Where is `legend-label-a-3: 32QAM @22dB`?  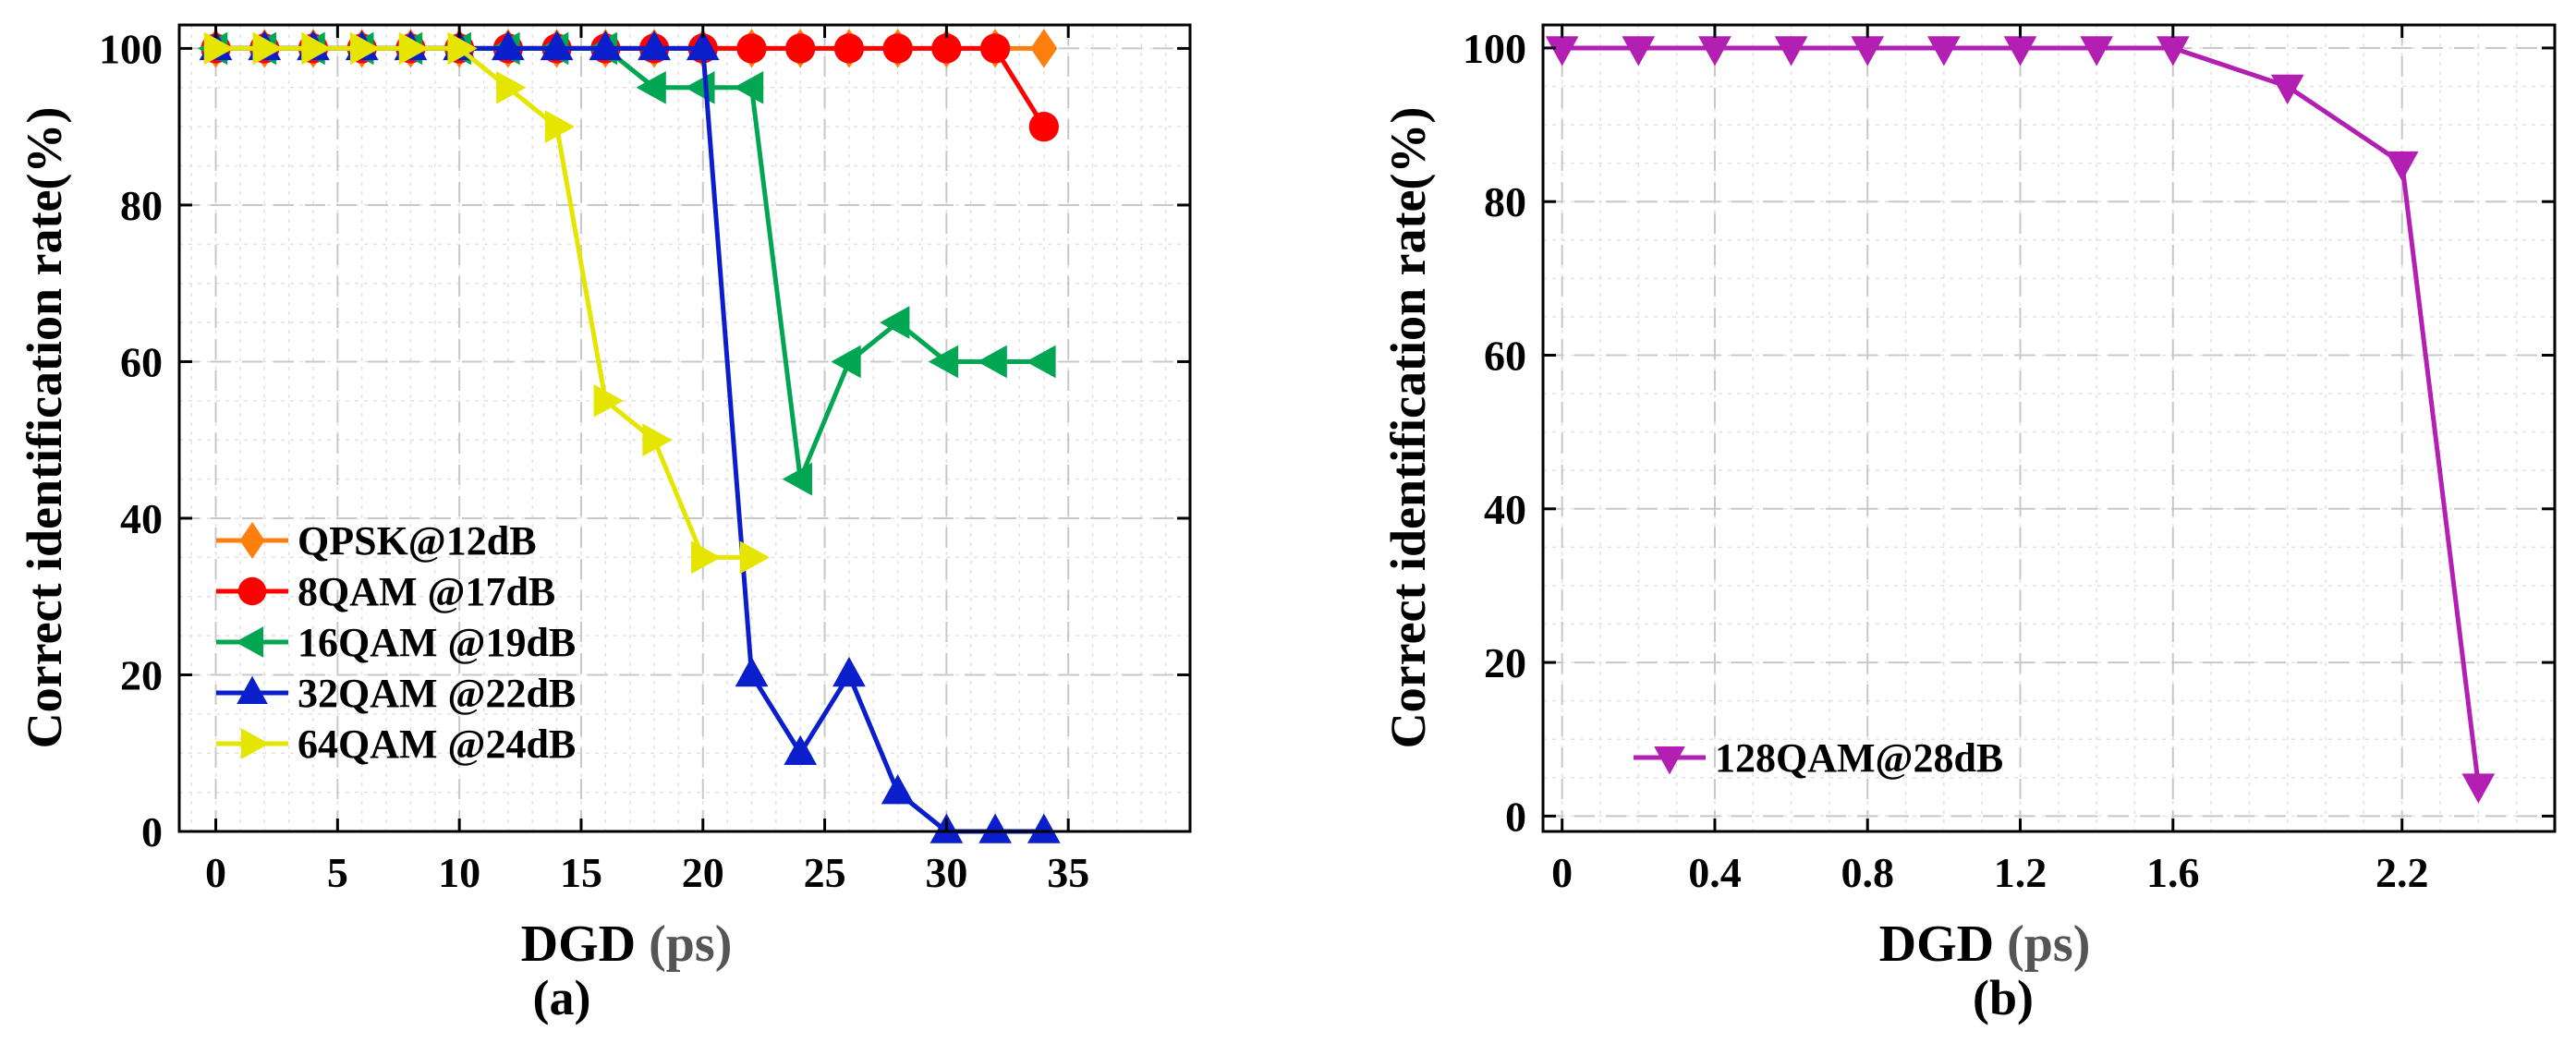 legend-label-a-3: 32QAM @22dB is located at coordinates (437, 693).